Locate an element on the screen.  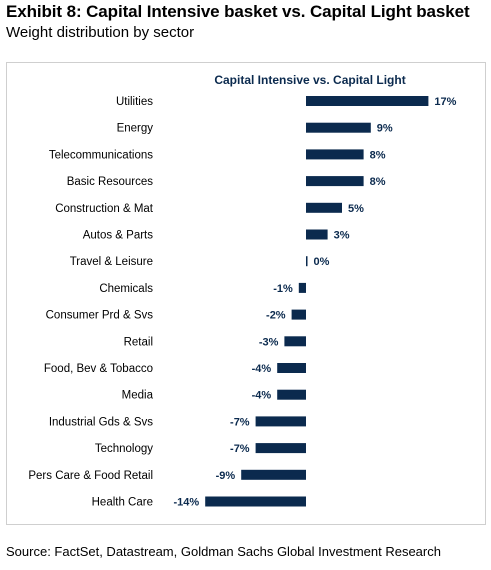
value-label: -14% is located at coordinates (187, 503).